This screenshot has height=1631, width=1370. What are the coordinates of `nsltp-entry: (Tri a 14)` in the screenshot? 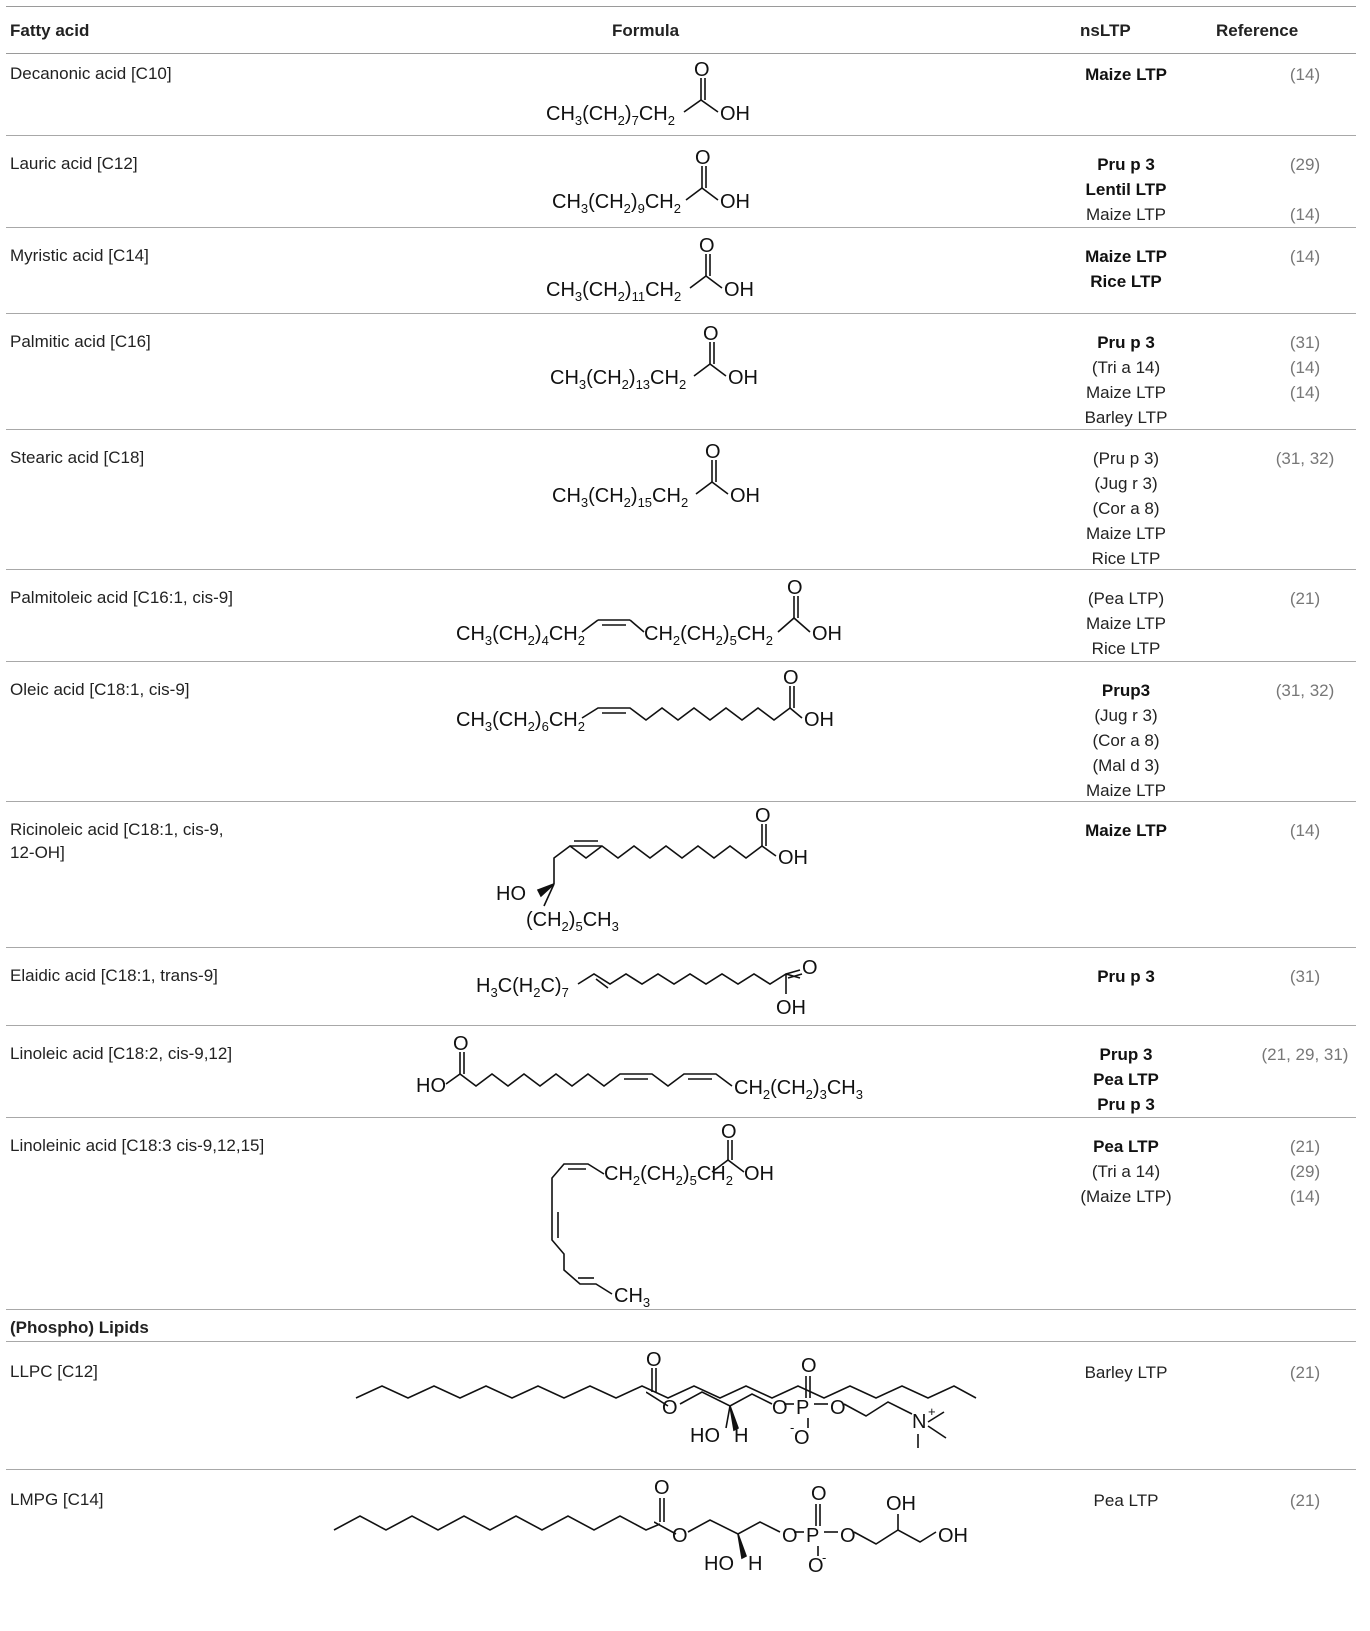 It's located at (1126, 1171).